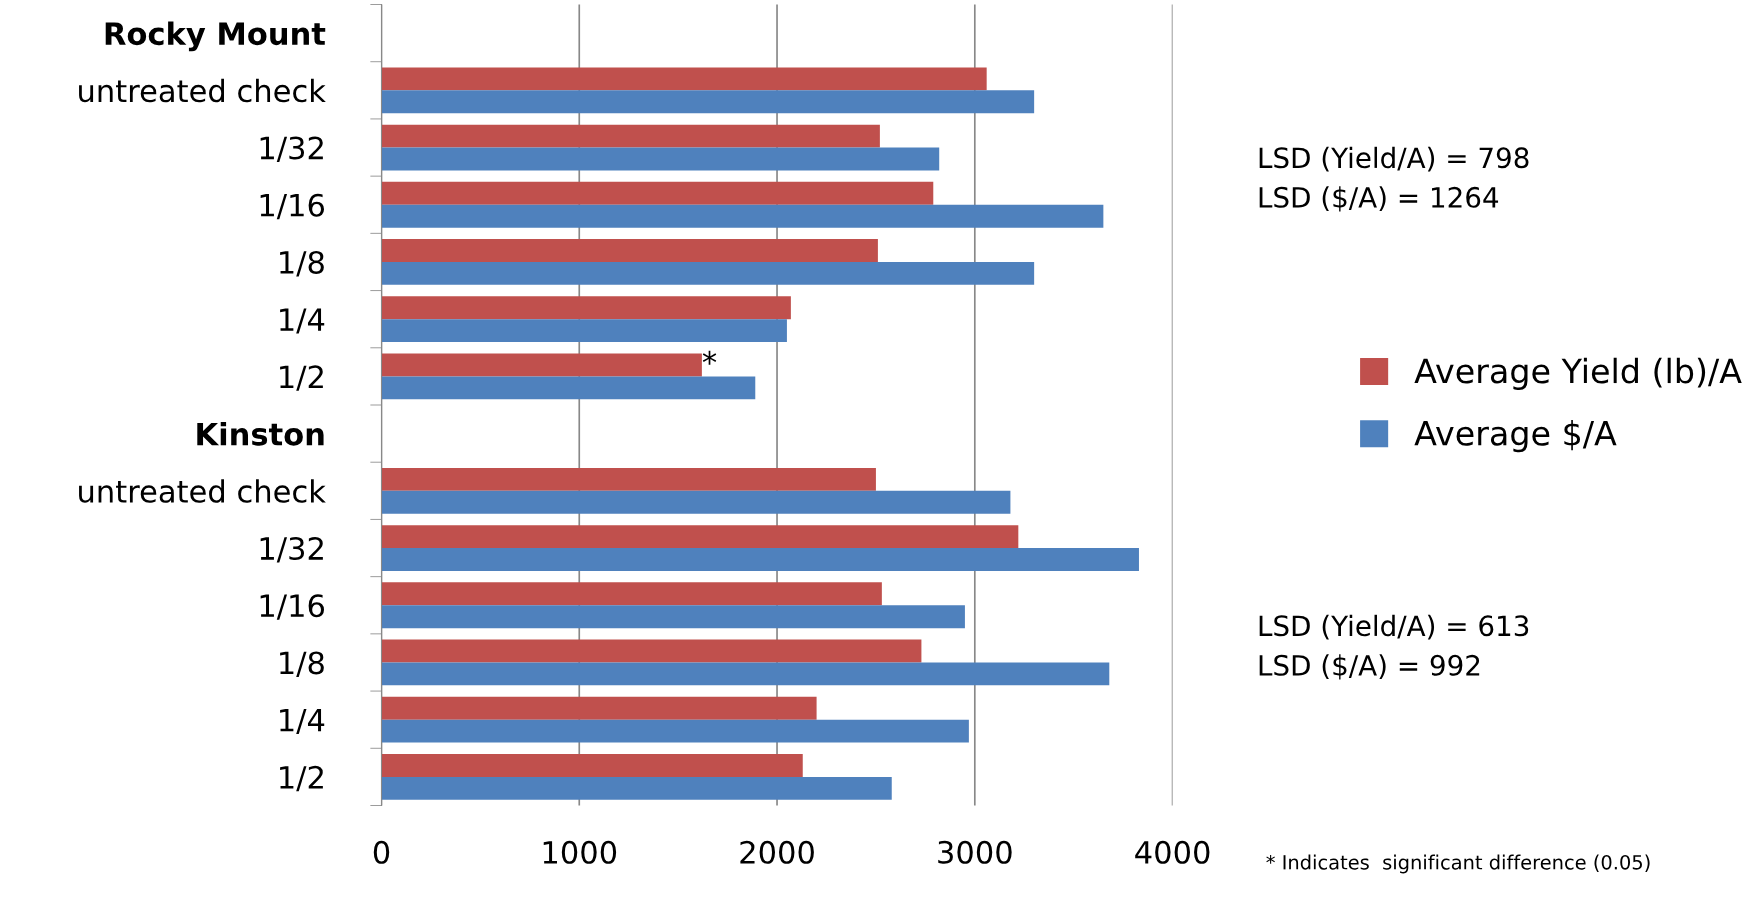 This screenshot has height=900, width=1758. I want to click on y-tick-label: Rocky Mount, so click(215, 36).